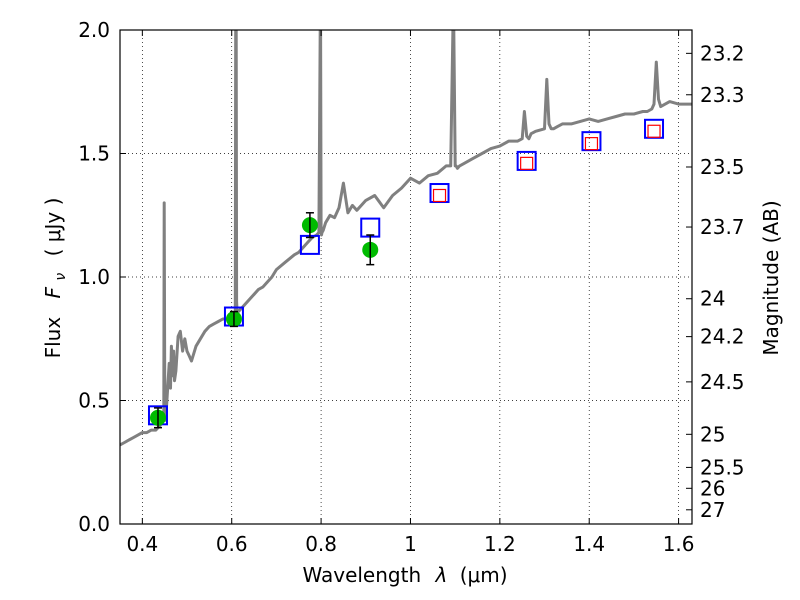 The image size is (800, 600). What do you see at coordinates (500, 544) in the screenshot?
I see `x-tick-label: 1.2` at bounding box center [500, 544].